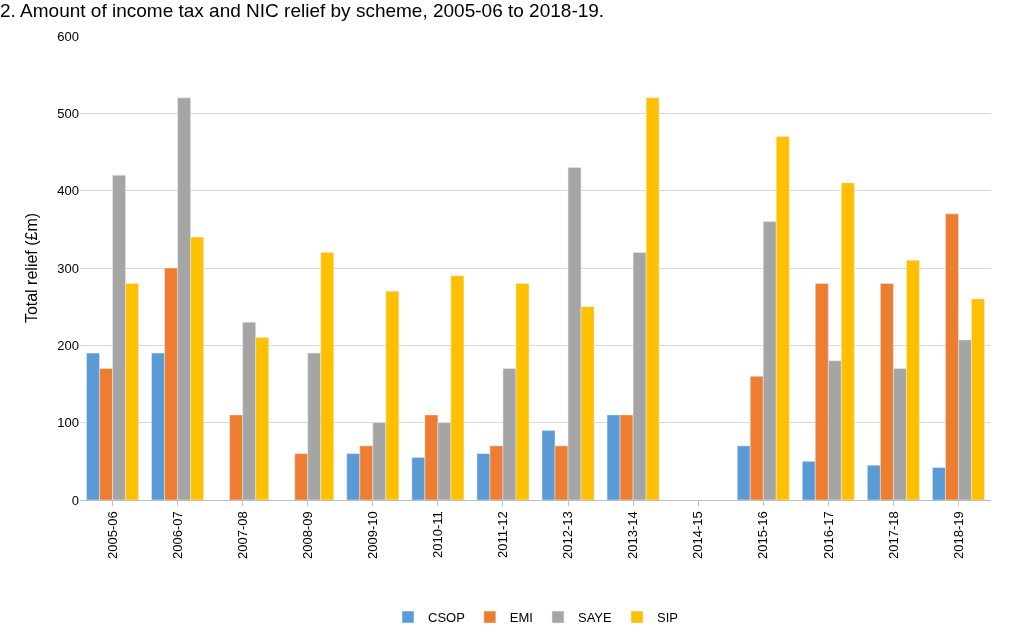 Image resolution: width=1011 pixels, height=644 pixels. What do you see at coordinates (68, 191) in the screenshot?
I see `y-tick-label: 400` at bounding box center [68, 191].